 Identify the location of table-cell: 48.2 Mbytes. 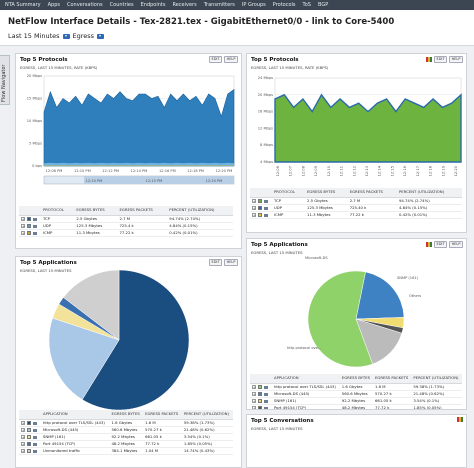
(356, 406).